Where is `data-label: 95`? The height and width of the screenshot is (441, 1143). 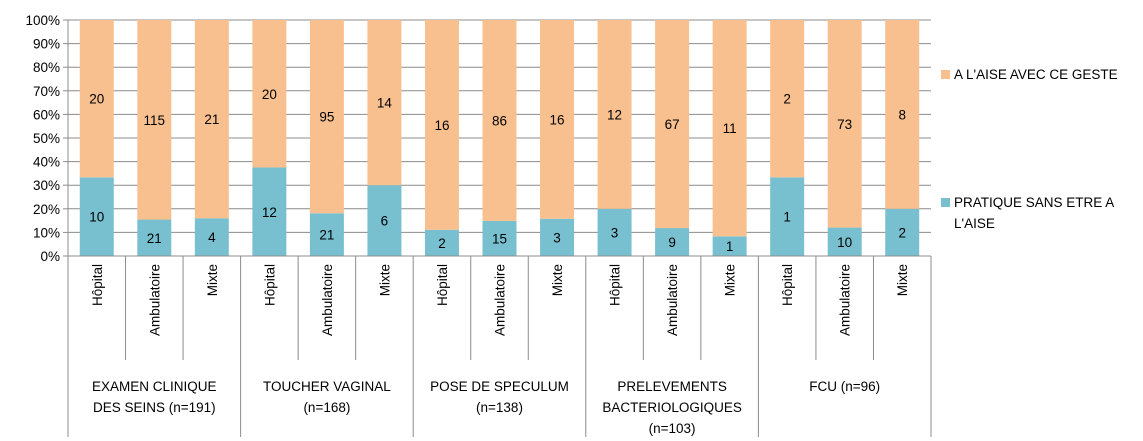
data-label: 95 is located at coordinates (326, 117).